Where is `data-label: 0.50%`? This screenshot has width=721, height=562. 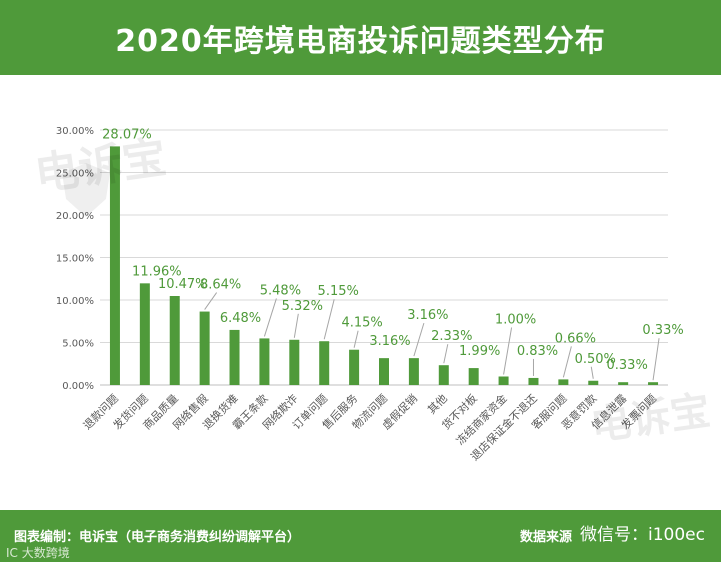
data-label: 0.50% is located at coordinates (595, 359).